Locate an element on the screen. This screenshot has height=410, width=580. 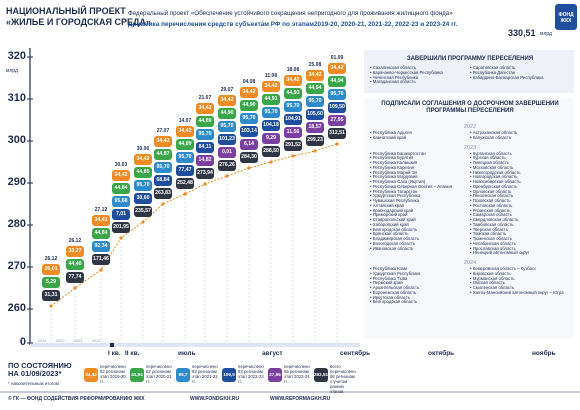
y-tick-label: 0 is located at coordinates (22, 342).